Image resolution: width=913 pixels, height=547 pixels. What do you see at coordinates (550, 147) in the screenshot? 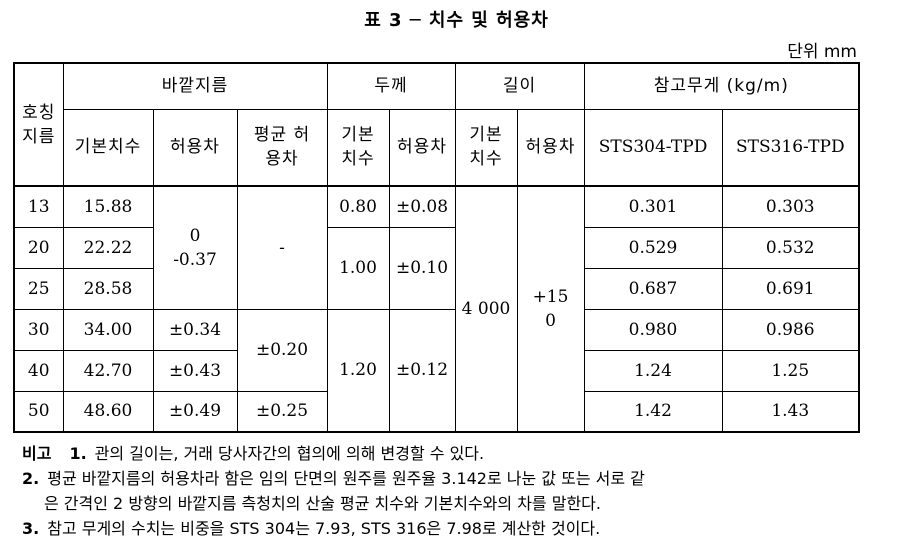
I see `header-length-tolerance: 허용차` at bounding box center [550, 147].